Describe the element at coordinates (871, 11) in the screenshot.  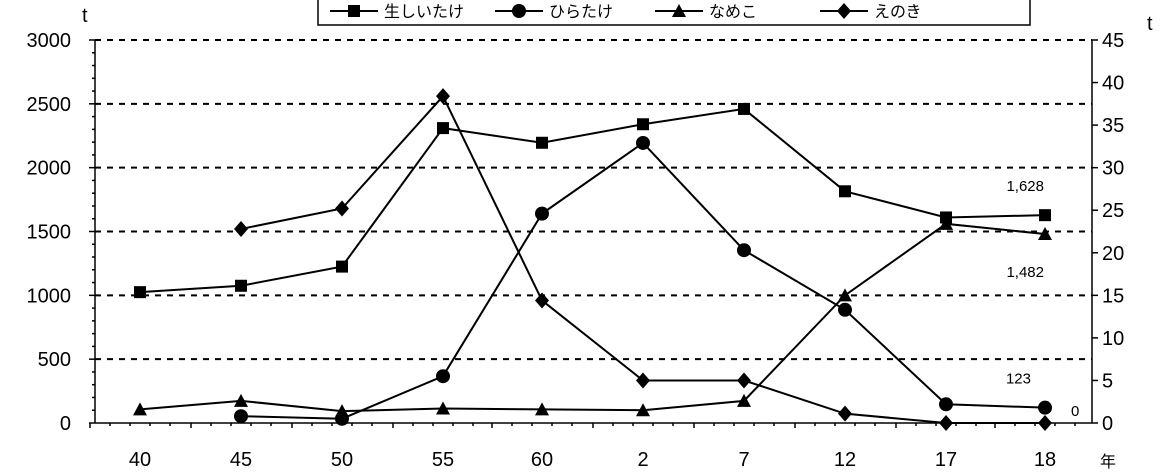
I see `legend-item-diamond: えのき` at that location.